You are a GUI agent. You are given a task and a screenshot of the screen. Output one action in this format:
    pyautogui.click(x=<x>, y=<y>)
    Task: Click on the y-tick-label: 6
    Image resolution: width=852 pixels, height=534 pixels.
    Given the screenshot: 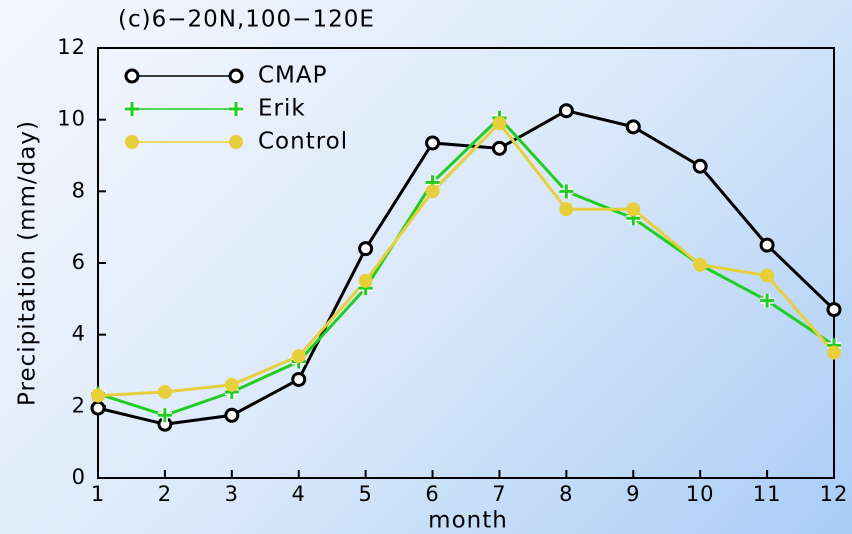 What is the action you would take?
    pyautogui.click(x=79, y=262)
    